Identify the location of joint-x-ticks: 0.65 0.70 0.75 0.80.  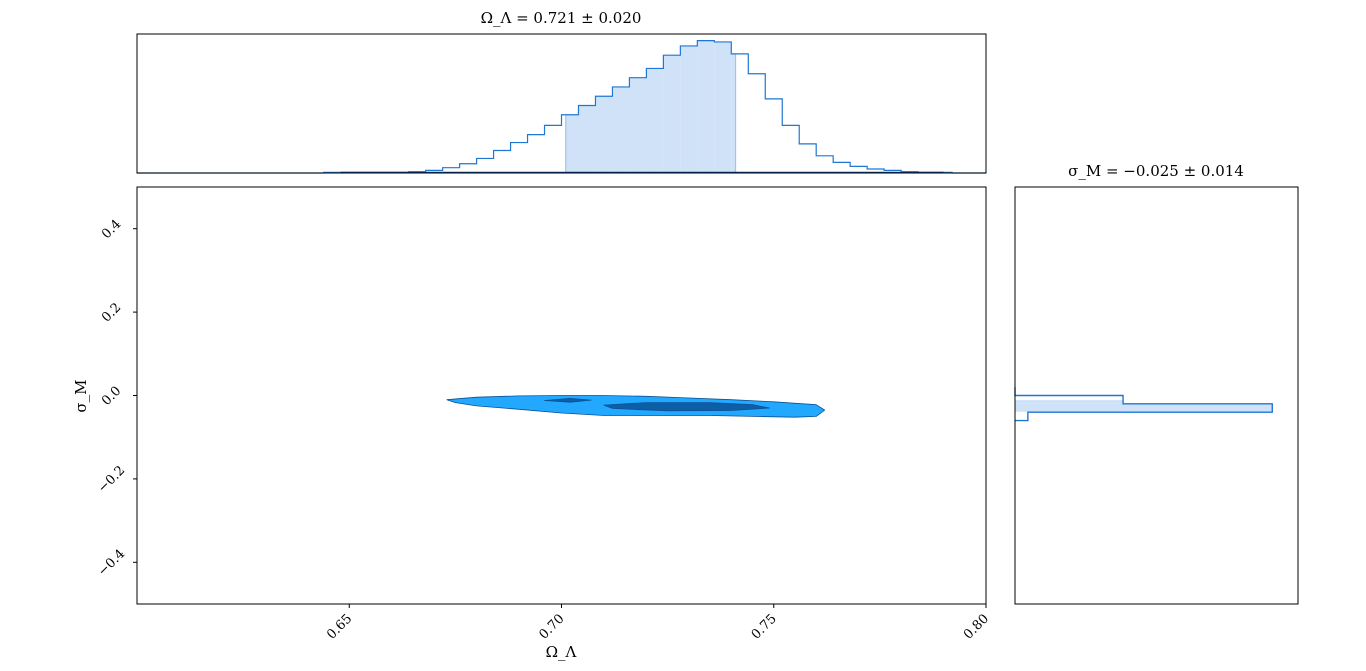
(658, 623).